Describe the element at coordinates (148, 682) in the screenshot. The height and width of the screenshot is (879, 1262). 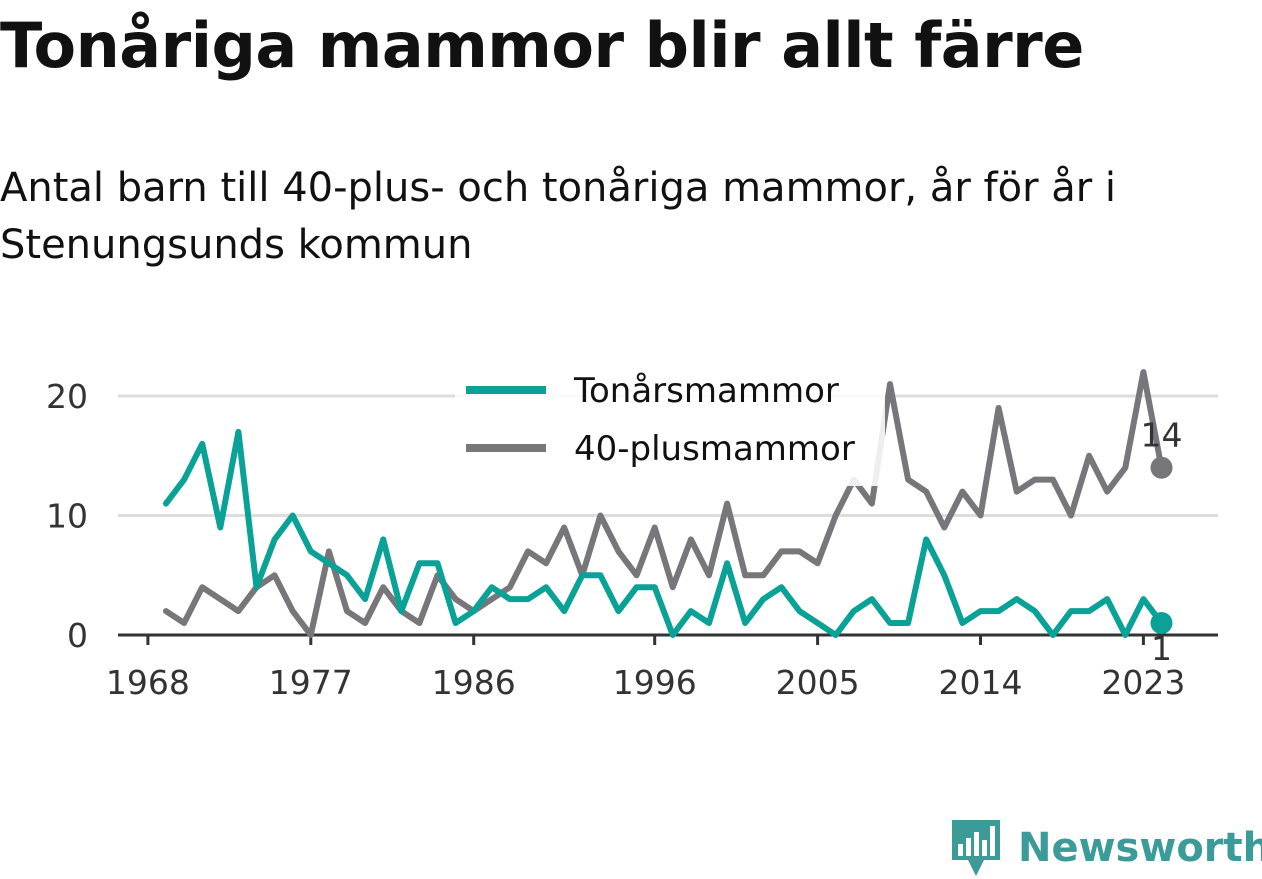
I see `x-tick-label: 1968` at that location.